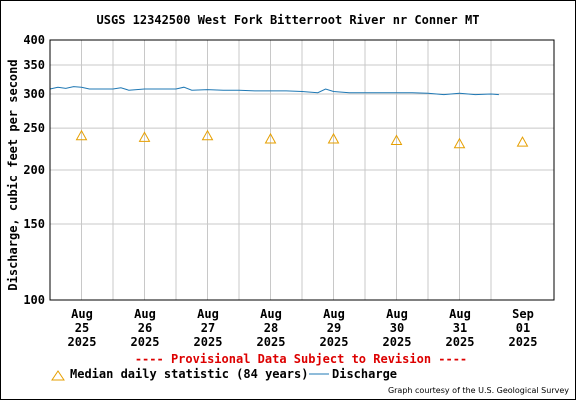 This screenshot has width=576, height=400. I want to click on x-tick-day: 28, so click(271, 328).